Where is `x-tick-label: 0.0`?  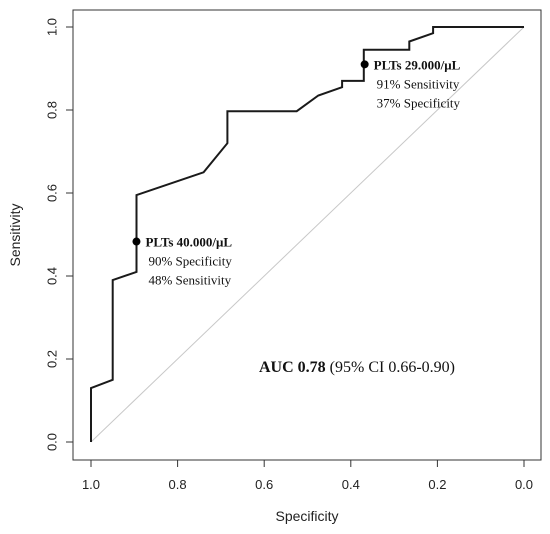 x-tick-label: 0.0 is located at coordinates (524, 484).